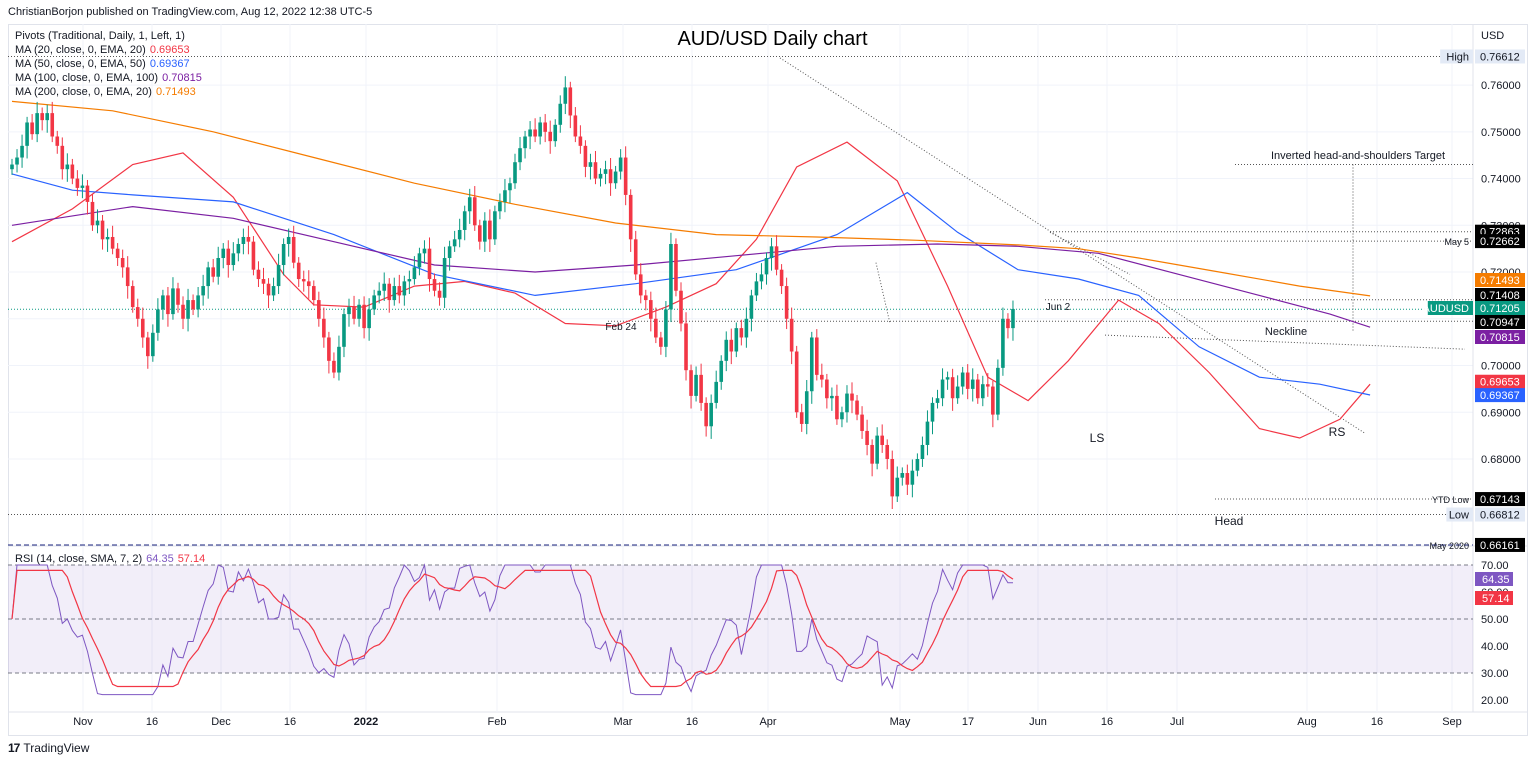 The image size is (1536, 763). I want to click on neckline-annotation: Neckline, so click(1286, 332).